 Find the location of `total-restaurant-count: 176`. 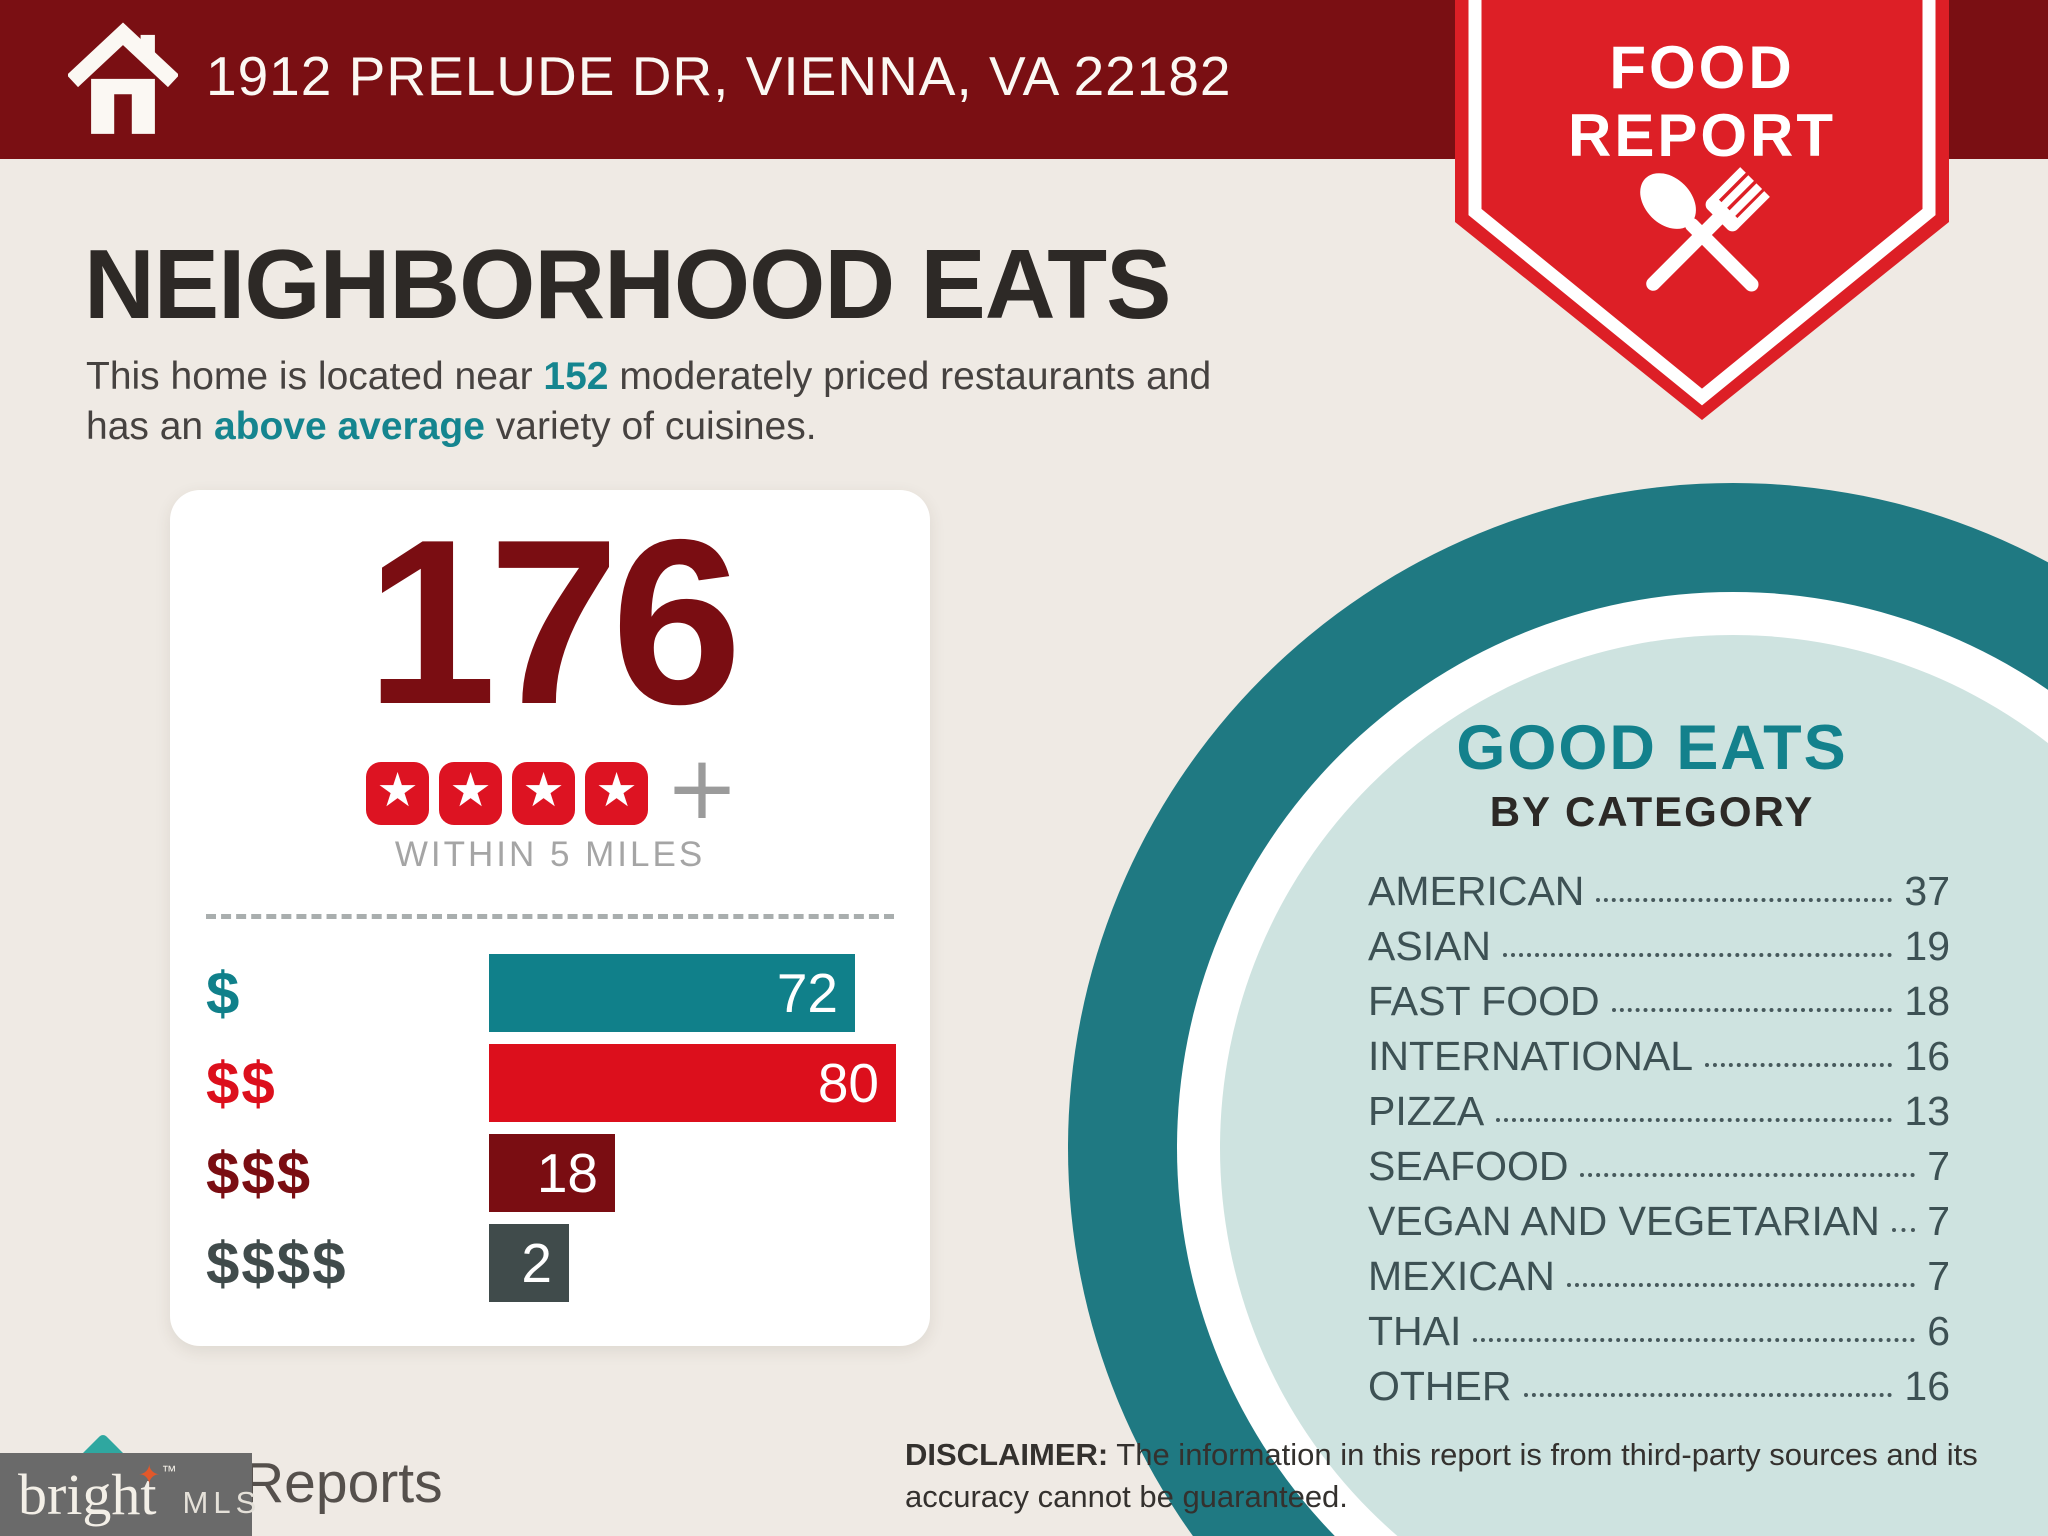

total-restaurant-count: 176 is located at coordinates (553, 621).